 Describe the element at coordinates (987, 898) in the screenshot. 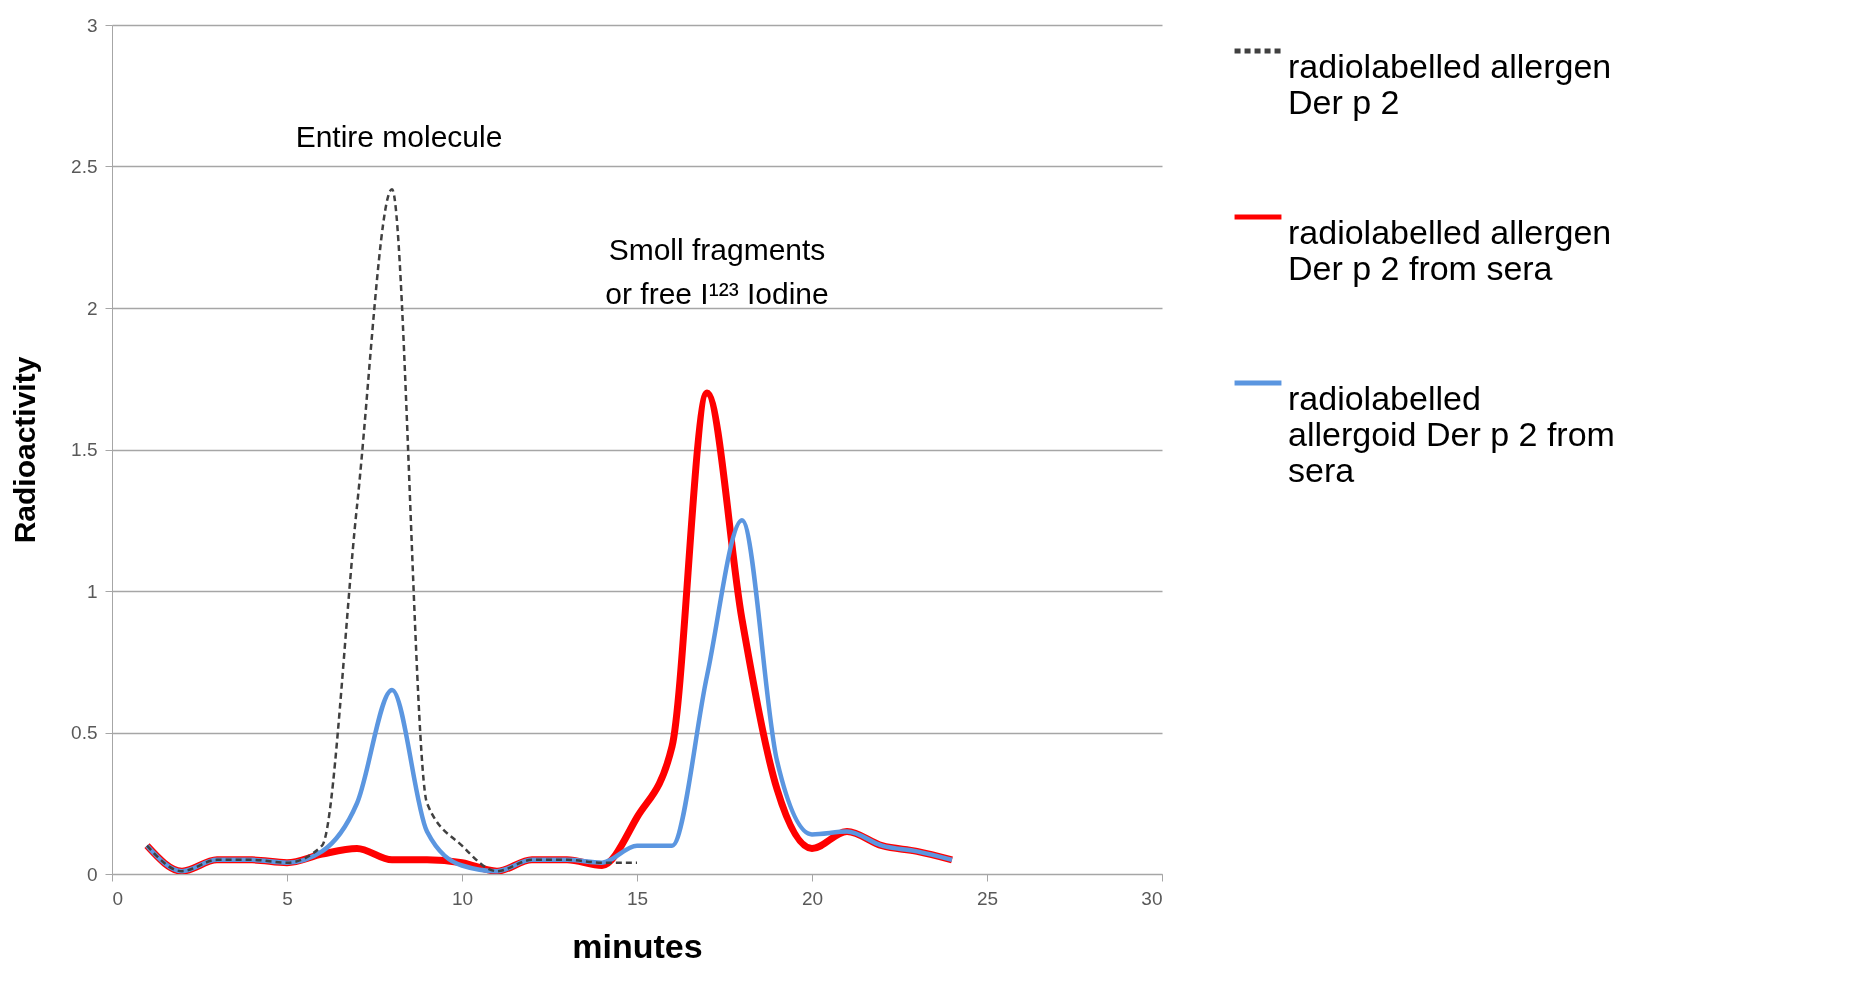

I see `x-tick-label: 25` at that location.